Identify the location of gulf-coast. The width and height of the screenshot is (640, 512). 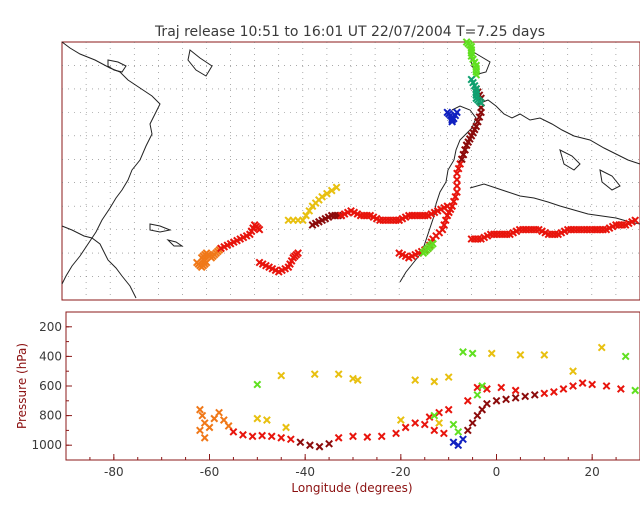
(99, 262).